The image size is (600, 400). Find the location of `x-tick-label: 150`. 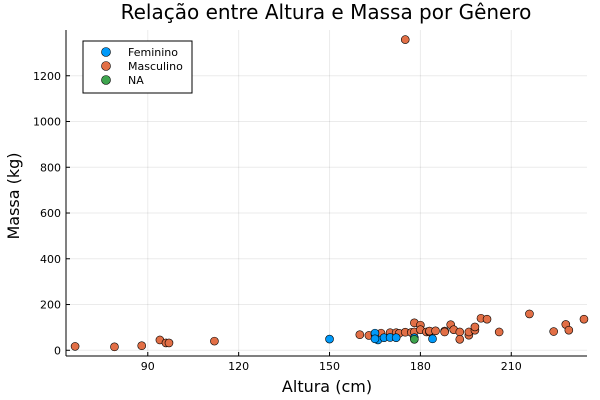

x-tick-label: 150 is located at coordinates (329, 366).